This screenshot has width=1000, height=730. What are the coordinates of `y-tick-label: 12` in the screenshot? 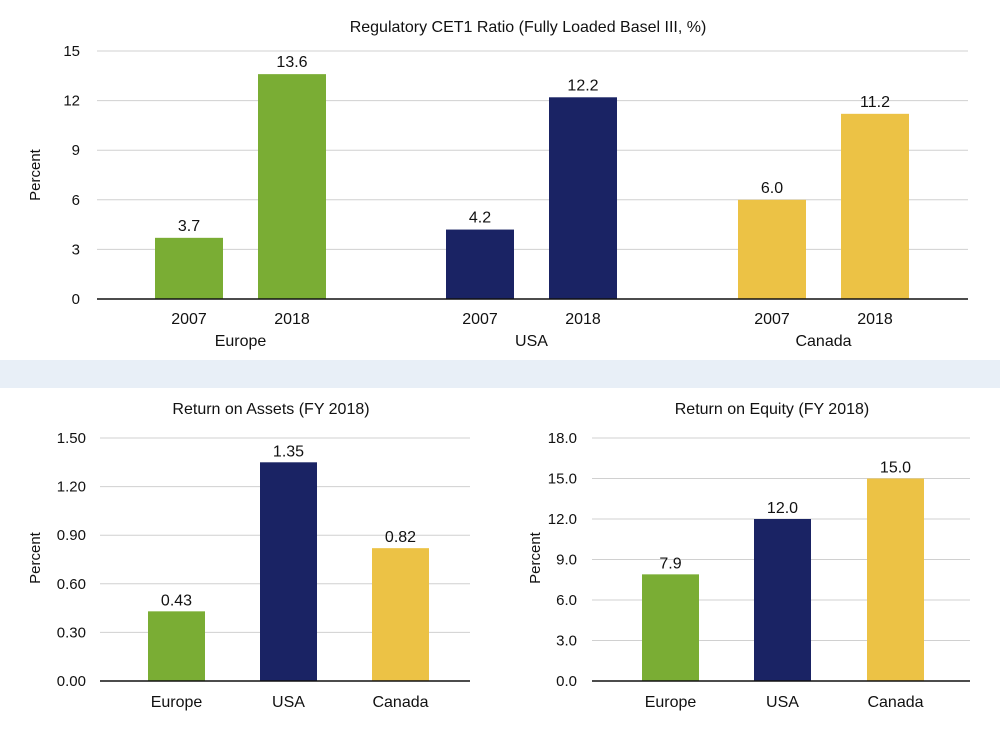 It's located at (71, 101).